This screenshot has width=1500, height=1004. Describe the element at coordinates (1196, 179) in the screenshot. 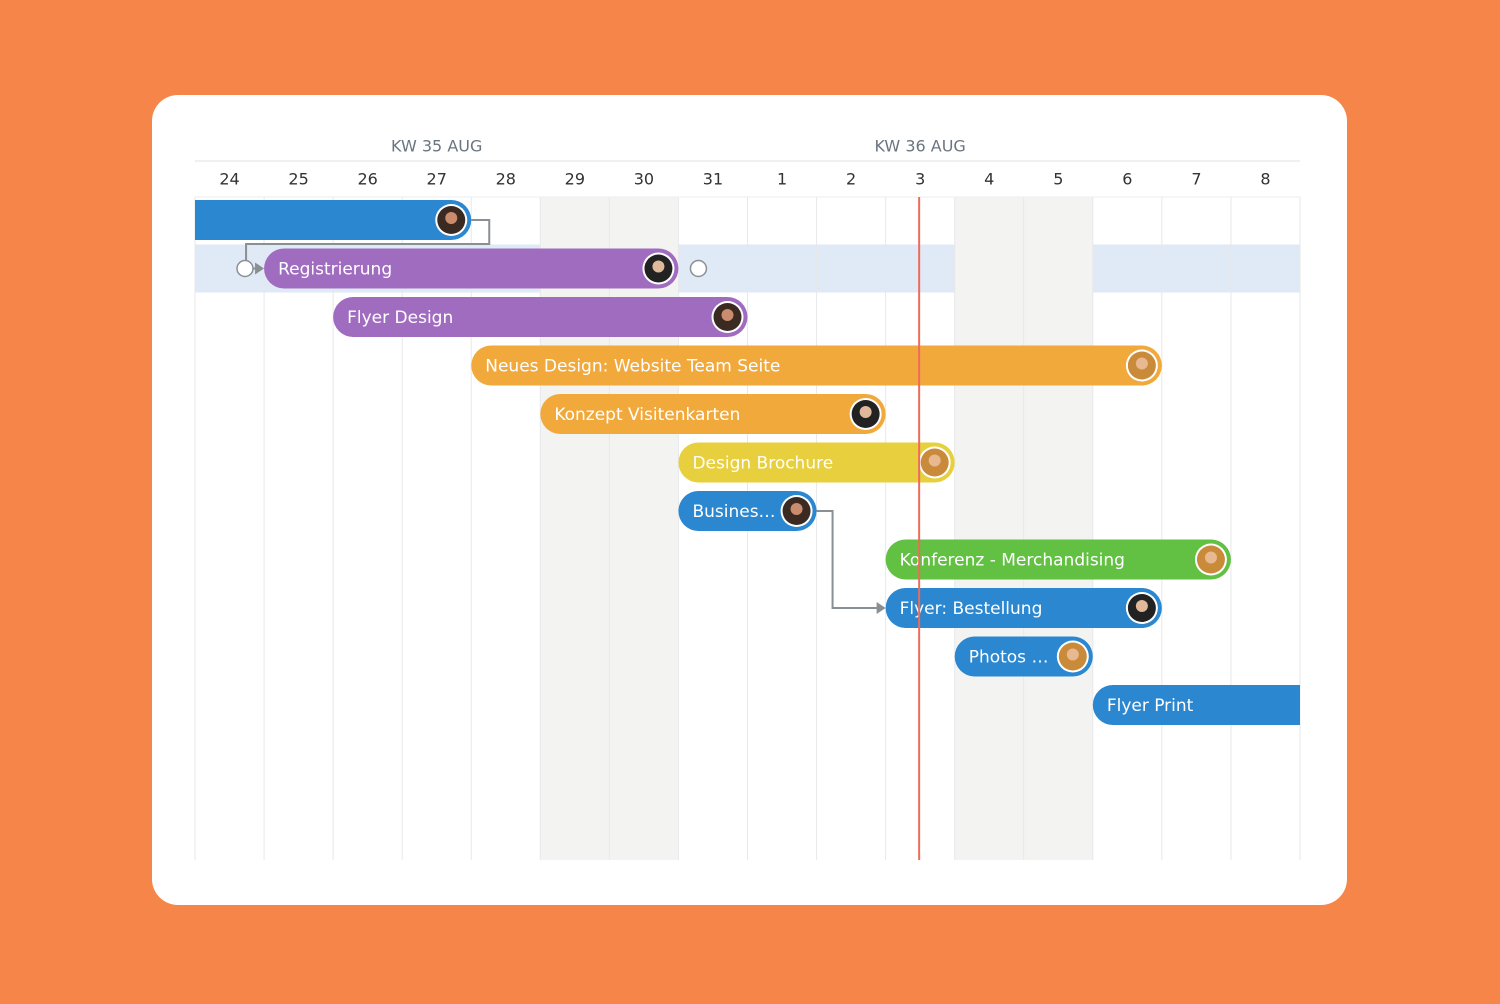

I see `day-label: 7` at that location.